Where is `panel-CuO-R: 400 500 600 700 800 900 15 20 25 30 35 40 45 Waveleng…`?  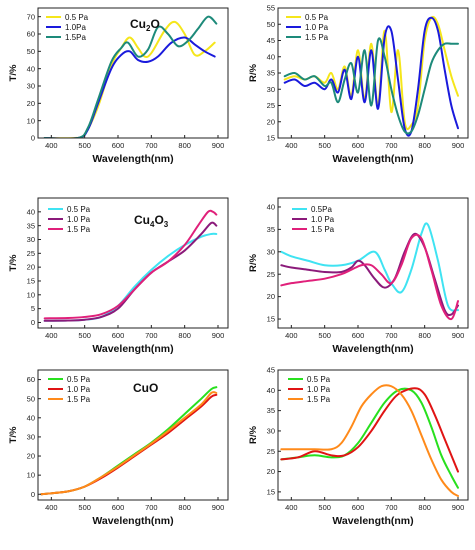
panel-CuO-R: 400 500 600 700 800 900 15 20 25 30 35 40 45 Waveleng… is located at coordinates (358, 446).